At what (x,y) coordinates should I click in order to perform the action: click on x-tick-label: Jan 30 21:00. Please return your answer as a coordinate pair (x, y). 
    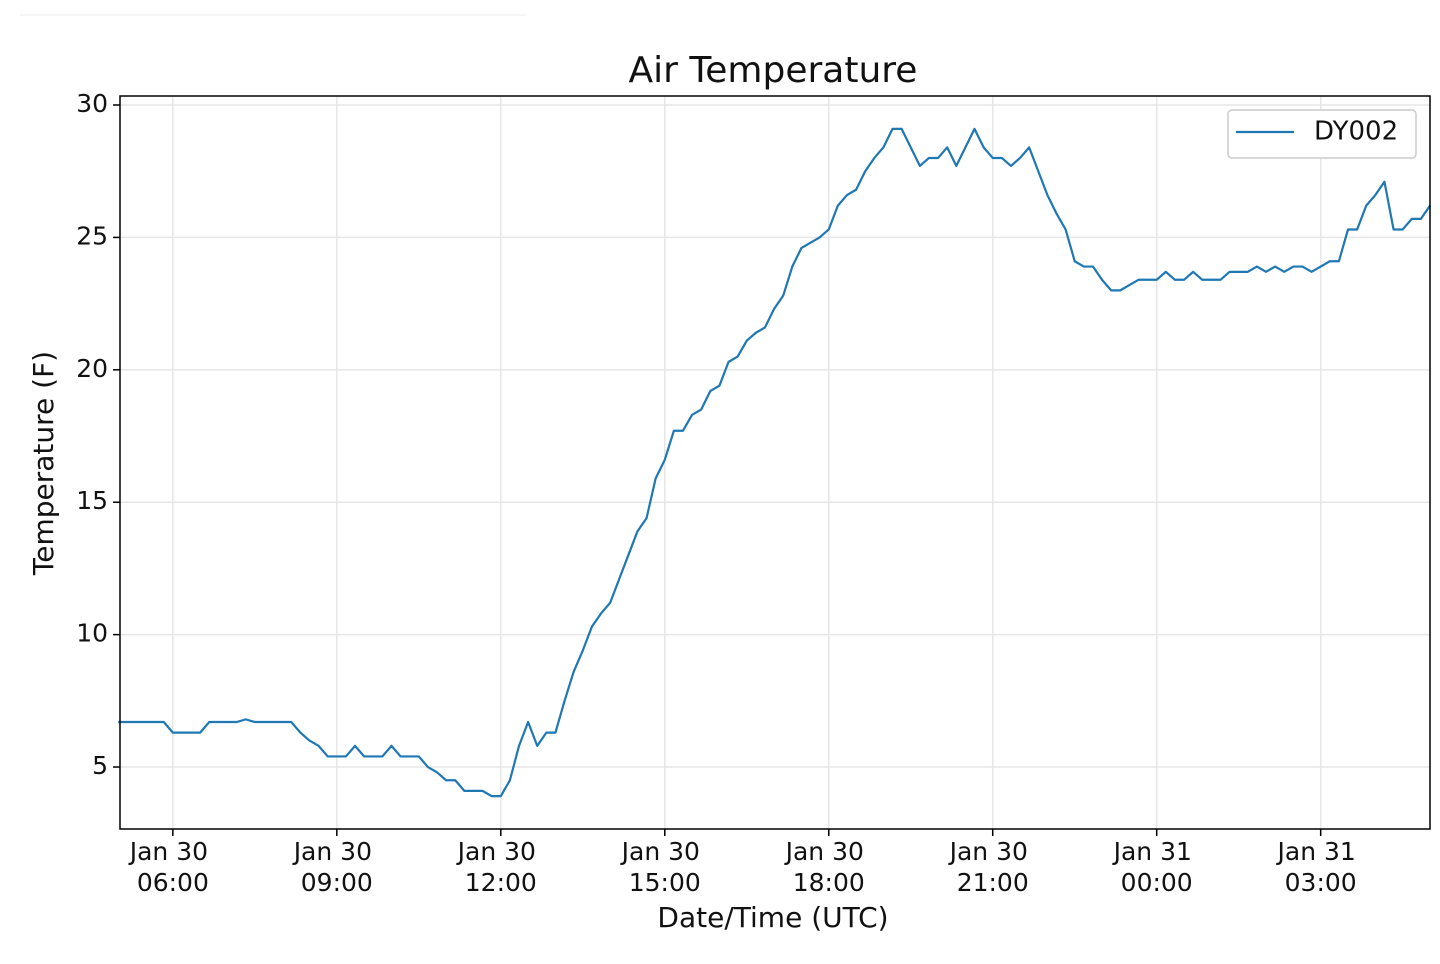
    Looking at the image, I should click on (992, 867).